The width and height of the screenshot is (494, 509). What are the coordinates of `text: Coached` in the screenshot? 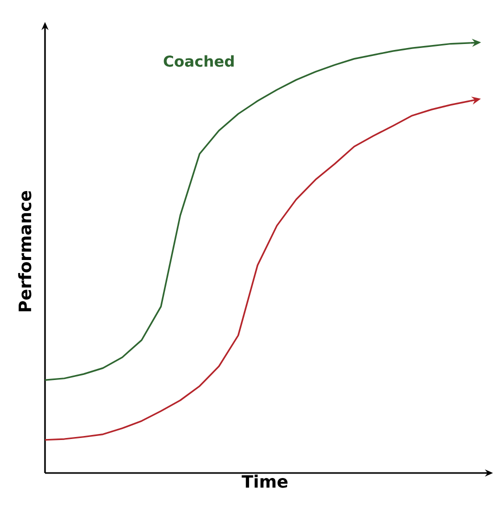 It's located at (199, 61).